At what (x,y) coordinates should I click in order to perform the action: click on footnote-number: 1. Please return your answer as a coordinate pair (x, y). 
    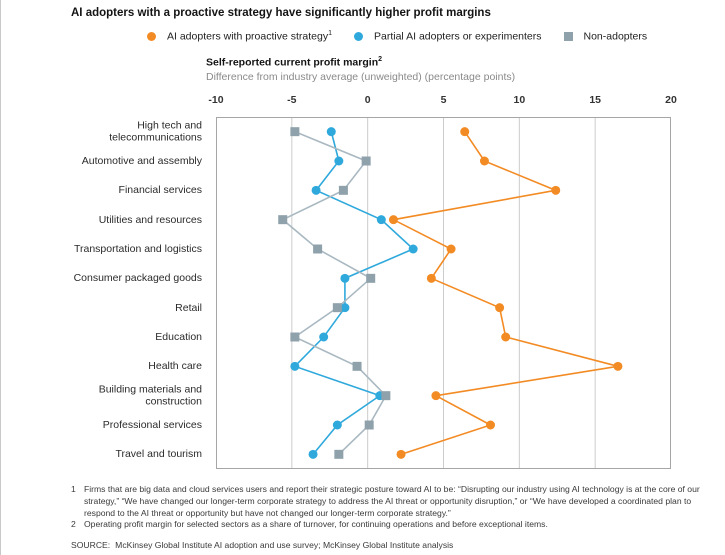
    Looking at the image, I should click on (73, 489).